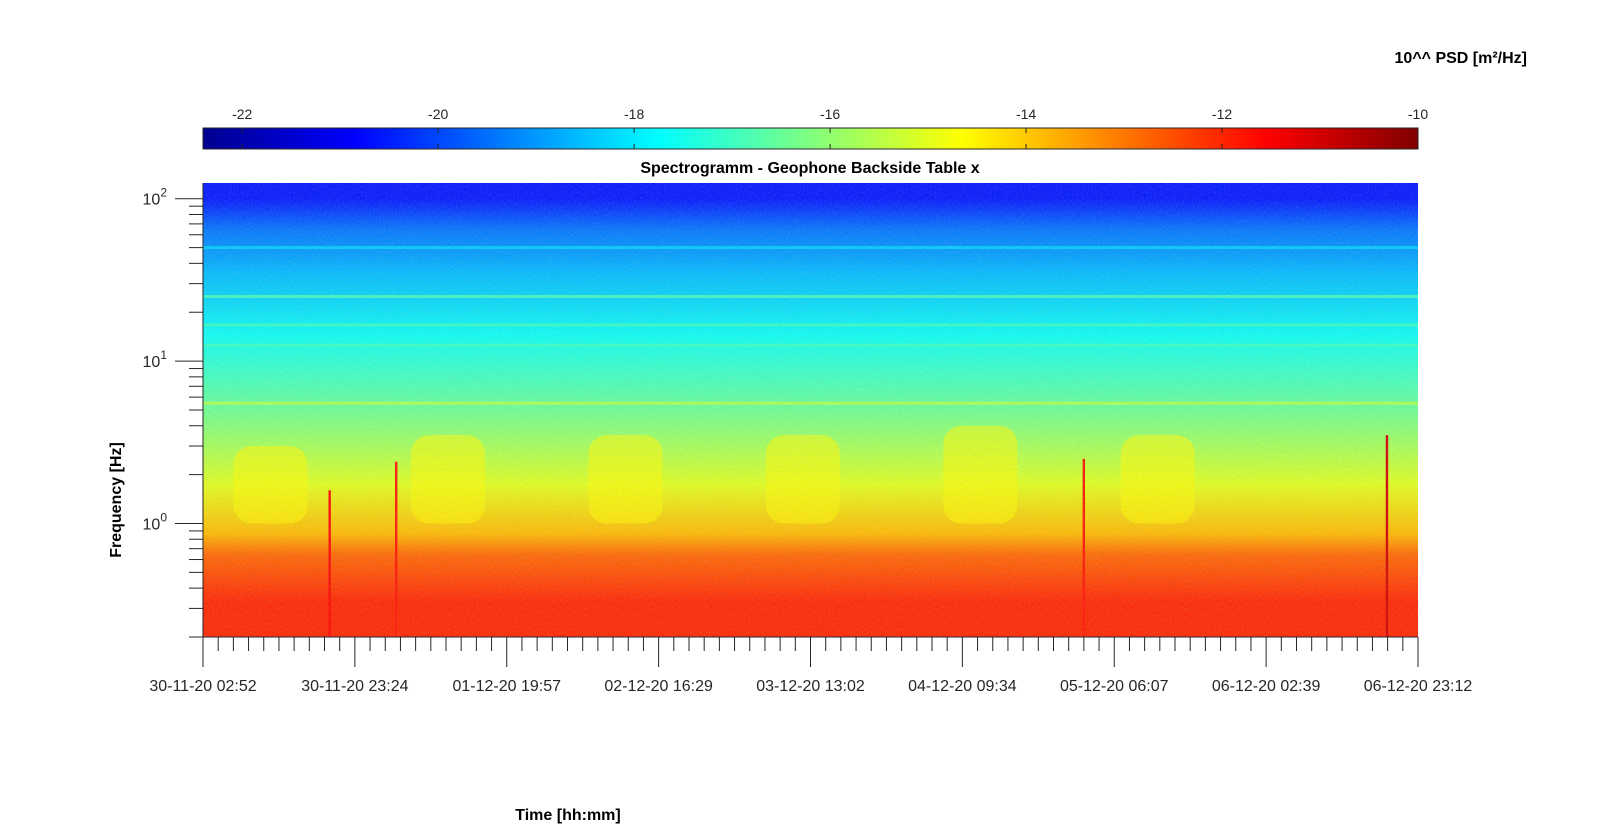 This screenshot has height=838, width=1597. What do you see at coordinates (438, 114) in the screenshot?
I see `colorbar-tick-label-1: -20` at bounding box center [438, 114].